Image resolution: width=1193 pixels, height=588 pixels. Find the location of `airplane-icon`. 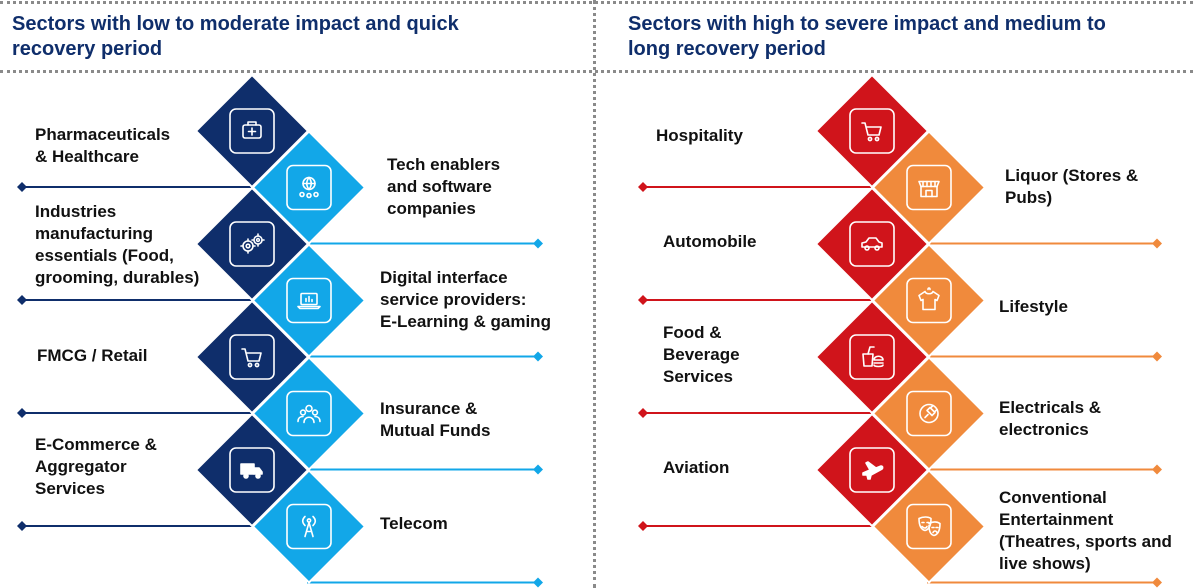

airplane-icon is located at coordinates (873, 470).